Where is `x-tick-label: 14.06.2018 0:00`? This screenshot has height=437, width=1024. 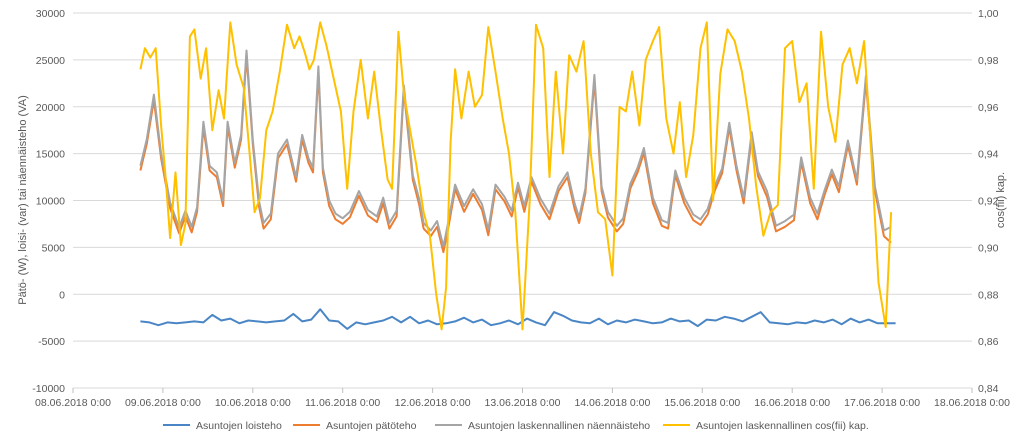 x-tick-label: 14.06.2018 0:00 is located at coordinates (612, 403).